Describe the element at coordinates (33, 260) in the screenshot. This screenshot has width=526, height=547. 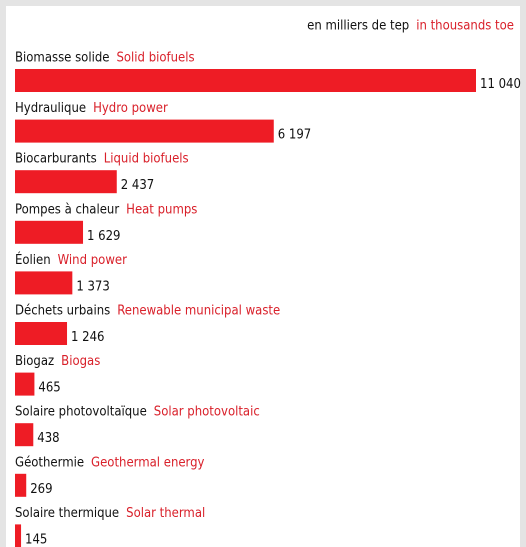
I see `category-label: Éolien` at that location.